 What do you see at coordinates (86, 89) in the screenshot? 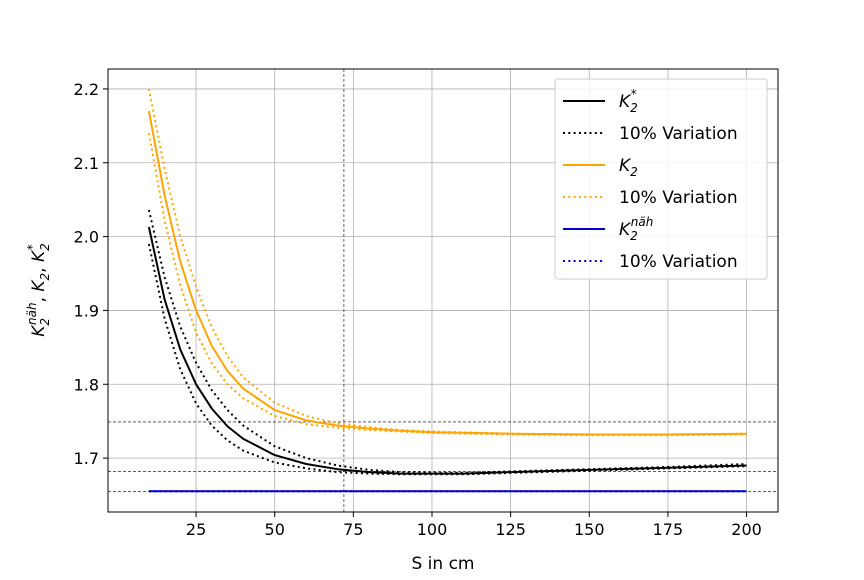
I see `y-tick-label: 2.2` at bounding box center [86, 89].